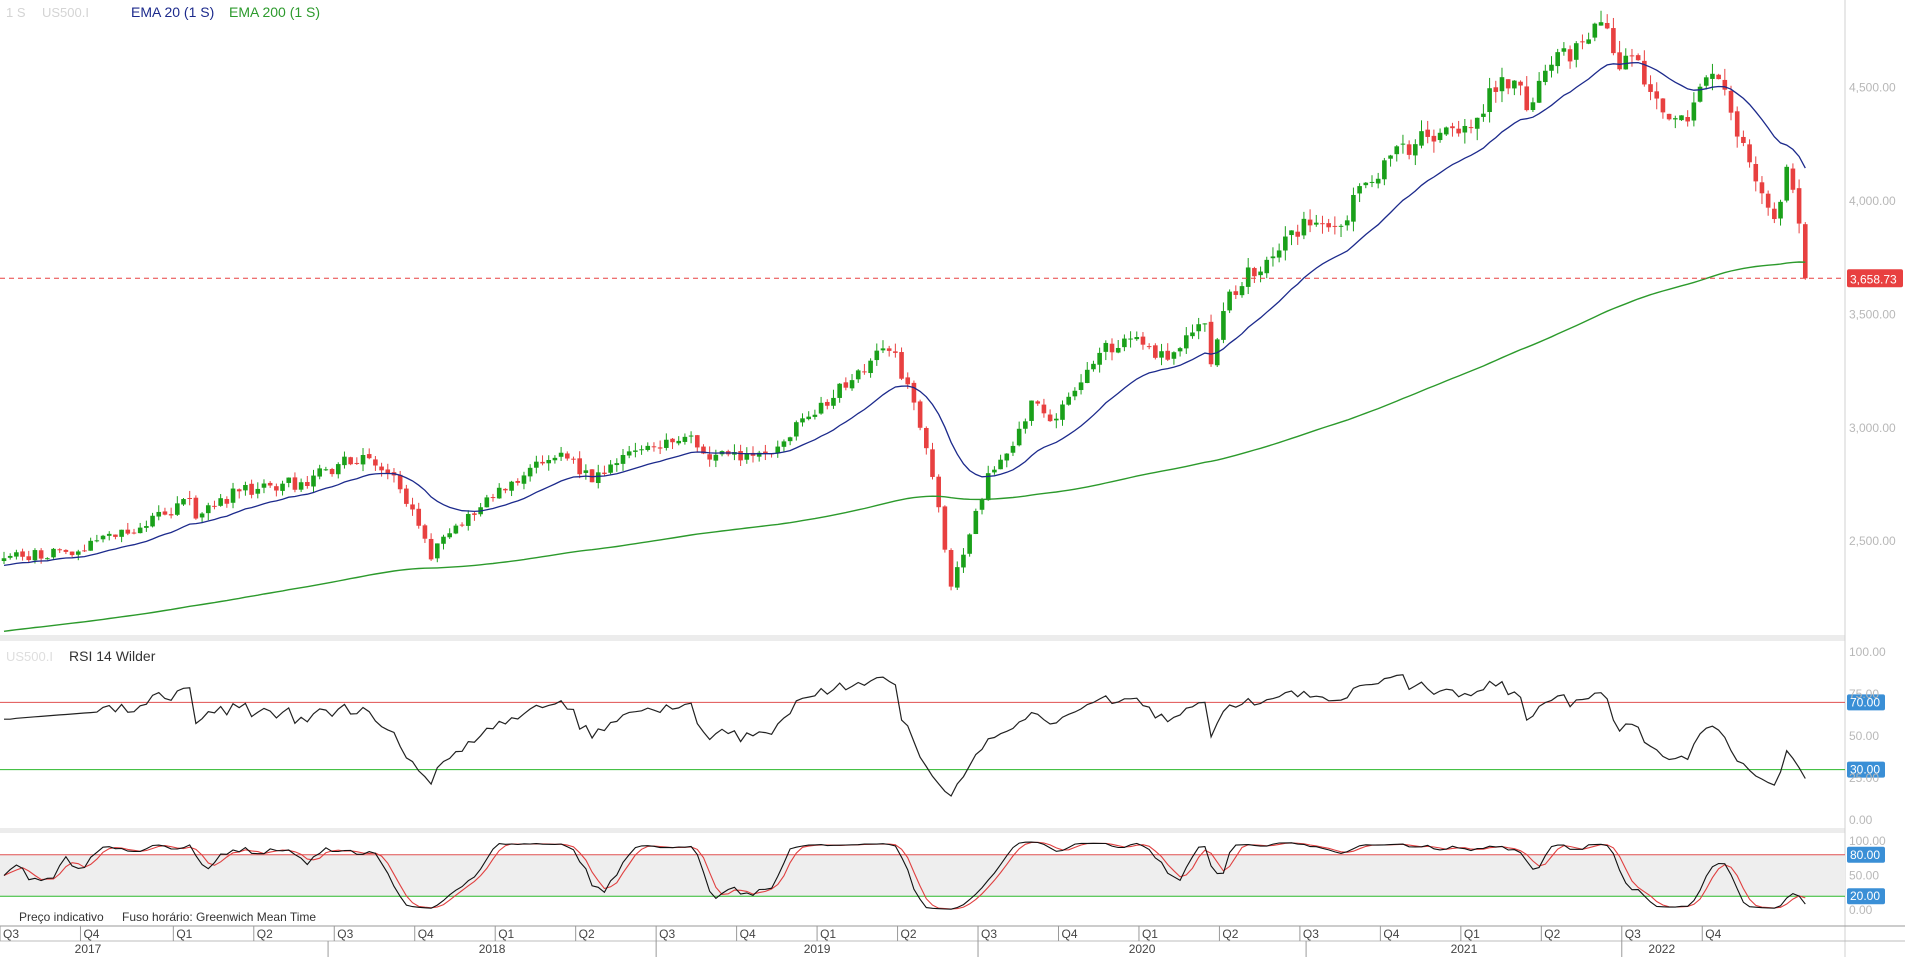  I want to click on ema-fast-legend: EMA 20 (1 S), so click(172, 12).